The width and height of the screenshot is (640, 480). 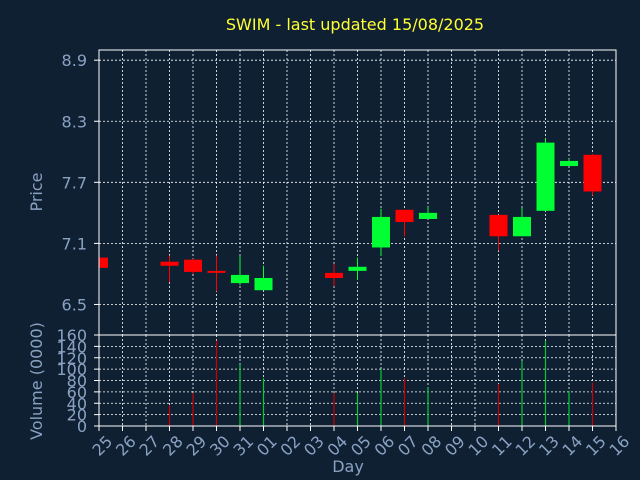 I want to click on price-y-ticks: 6.5 7.1 7.7 8.3 8.9, so click(x=80, y=182).